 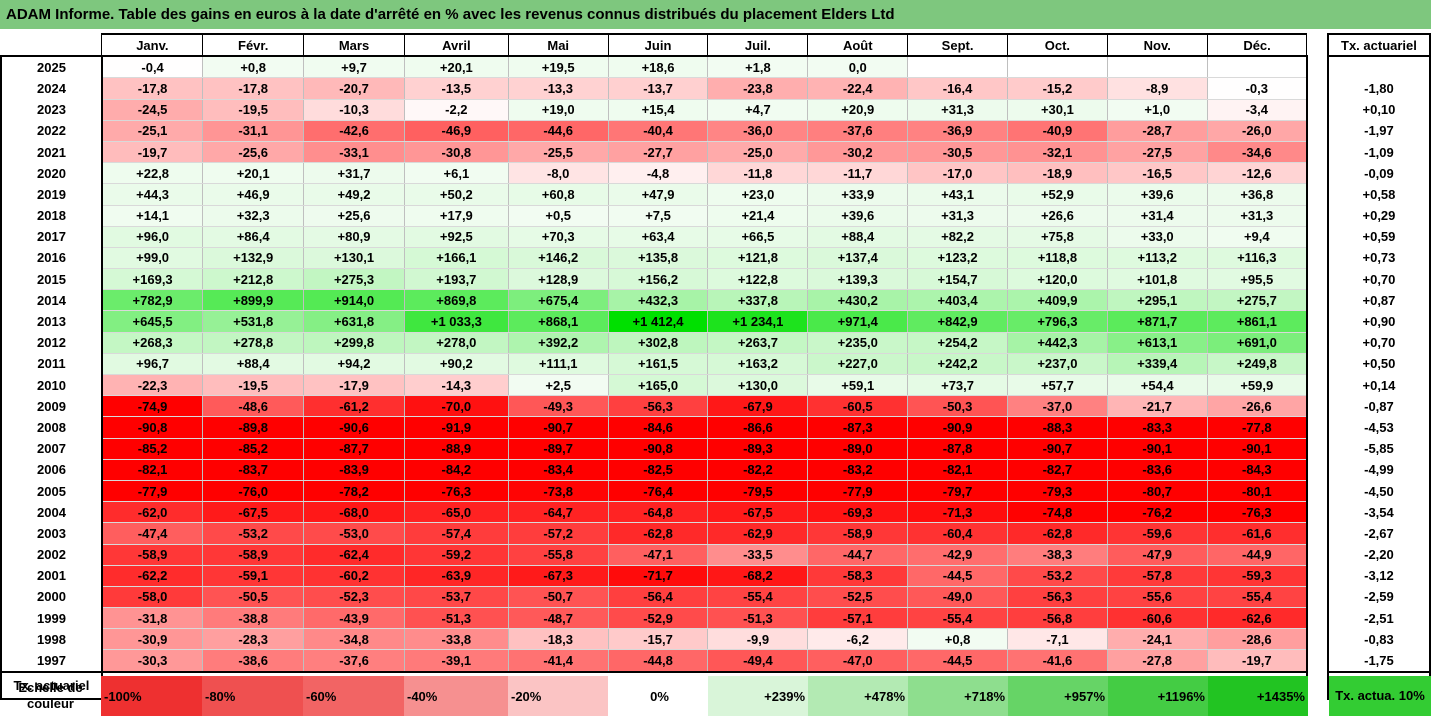 What do you see at coordinates (1157, 152) in the screenshot?
I see `value-cell: -27,5` at bounding box center [1157, 152].